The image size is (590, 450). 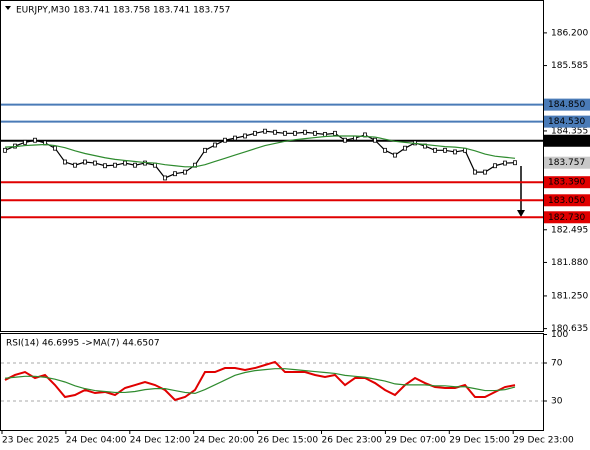 I want to click on level-label: 183.390, so click(x=566, y=183).